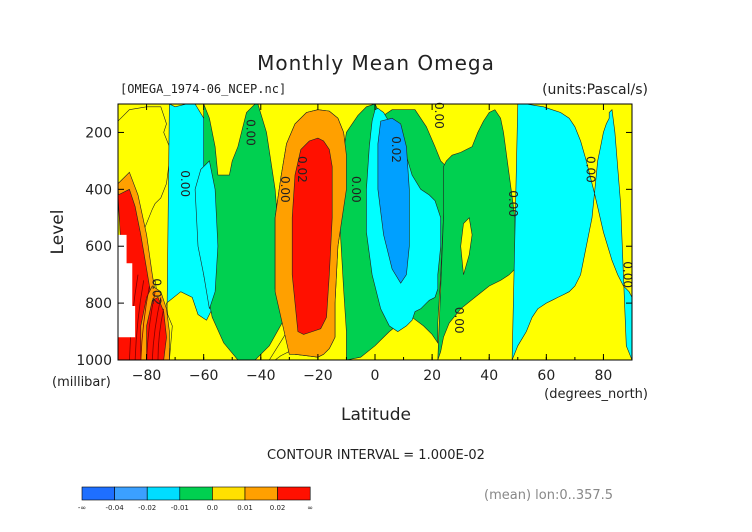 This screenshot has width=752, height=532. I want to click on missing-data-mask, so click(127, 286).